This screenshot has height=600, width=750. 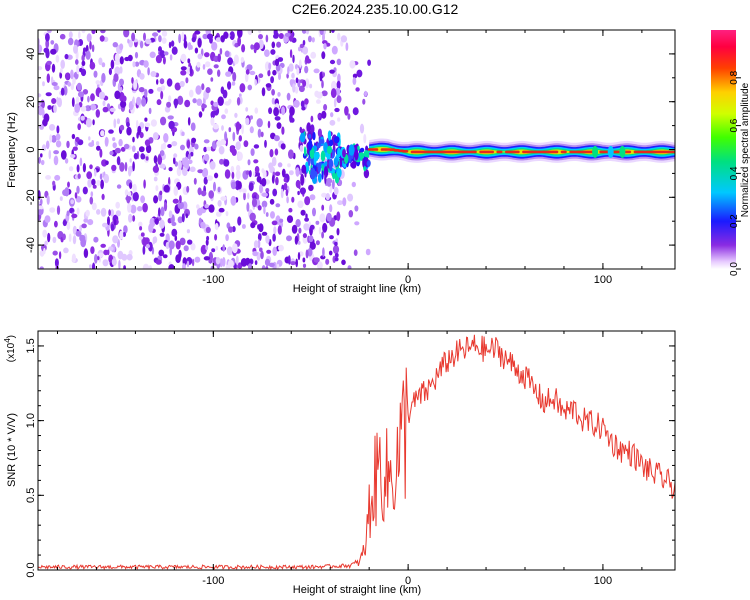 I want to click on snr-x-axis-label: Height of straight line (km), so click(x=357, y=590).